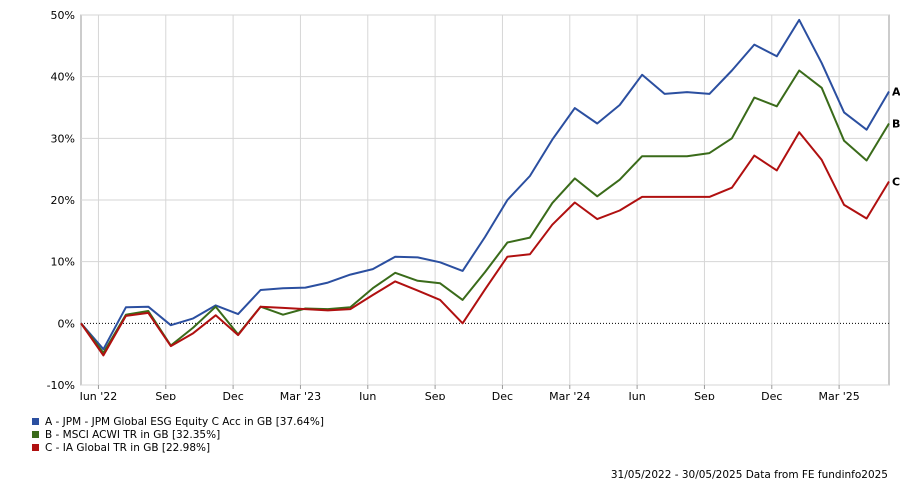 This screenshot has width=900, height=484. Describe the element at coordinates (300, 395) in the screenshot. I see `x-tick-label: Mar '23` at that location.